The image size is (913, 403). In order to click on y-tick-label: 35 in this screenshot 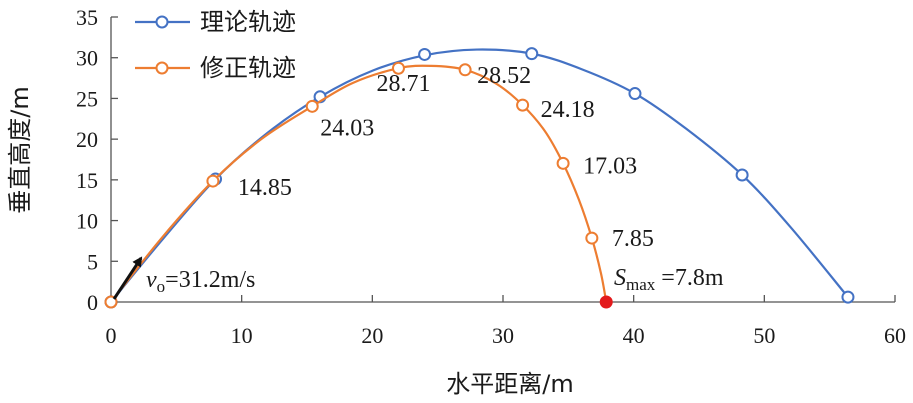, I will do `click(87, 17)`.